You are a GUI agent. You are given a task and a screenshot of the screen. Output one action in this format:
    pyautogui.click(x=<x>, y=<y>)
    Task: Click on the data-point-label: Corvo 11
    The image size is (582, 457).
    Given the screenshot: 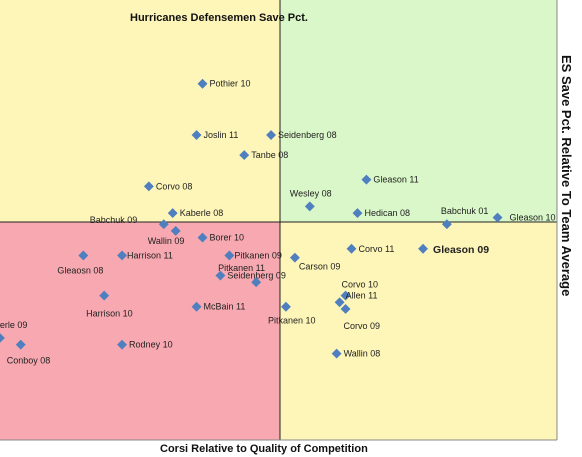 What is the action you would take?
    pyautogui.click(x=377, y=249)
    